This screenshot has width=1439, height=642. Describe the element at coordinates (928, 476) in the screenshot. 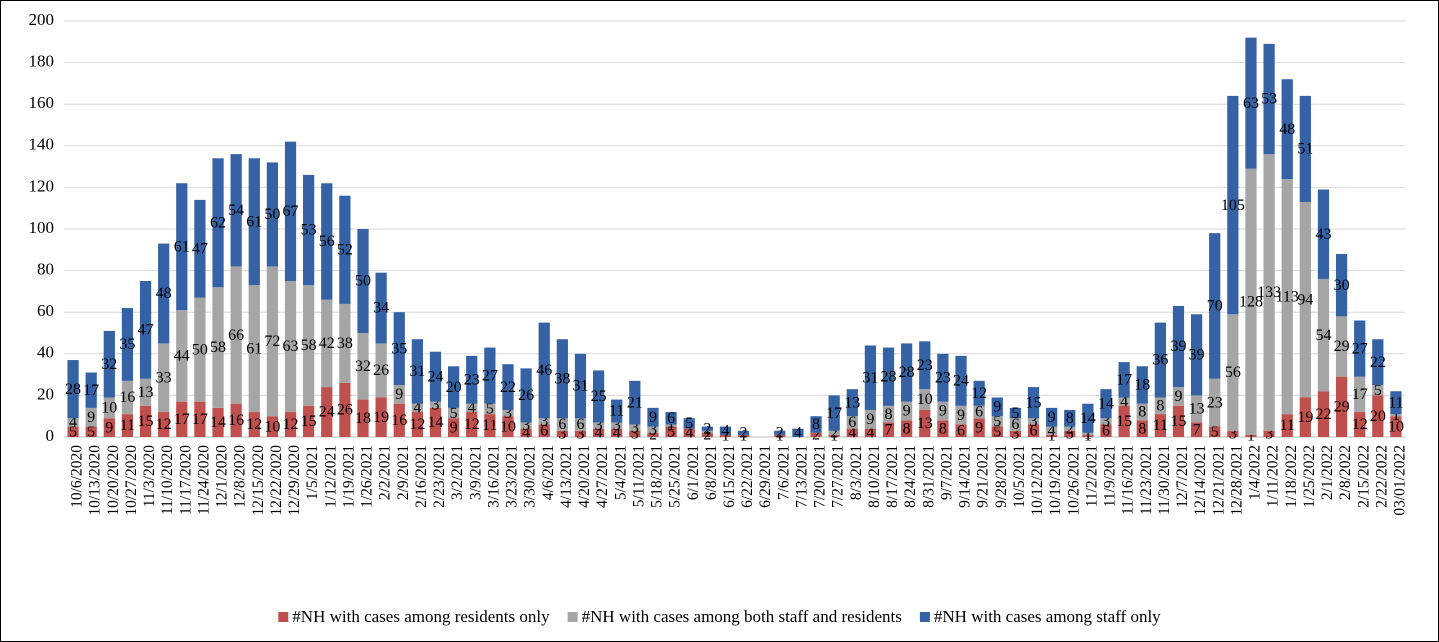

I see `x-tick-label: 8/31/2021` at that location.